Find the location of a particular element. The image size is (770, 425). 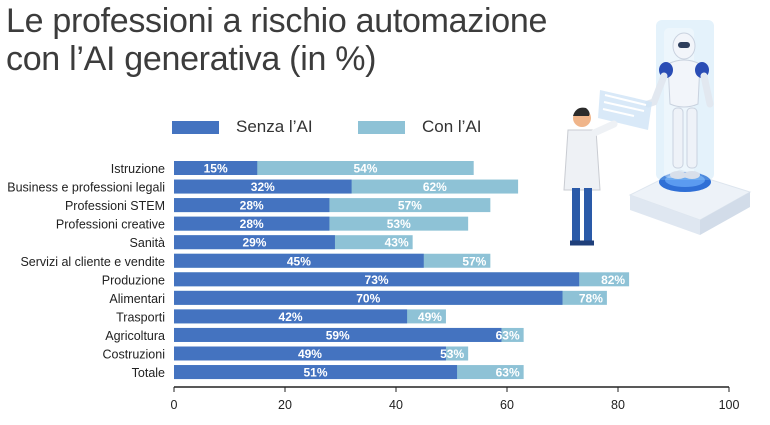

category-label: Sanità is located at coordinates (147, 243).